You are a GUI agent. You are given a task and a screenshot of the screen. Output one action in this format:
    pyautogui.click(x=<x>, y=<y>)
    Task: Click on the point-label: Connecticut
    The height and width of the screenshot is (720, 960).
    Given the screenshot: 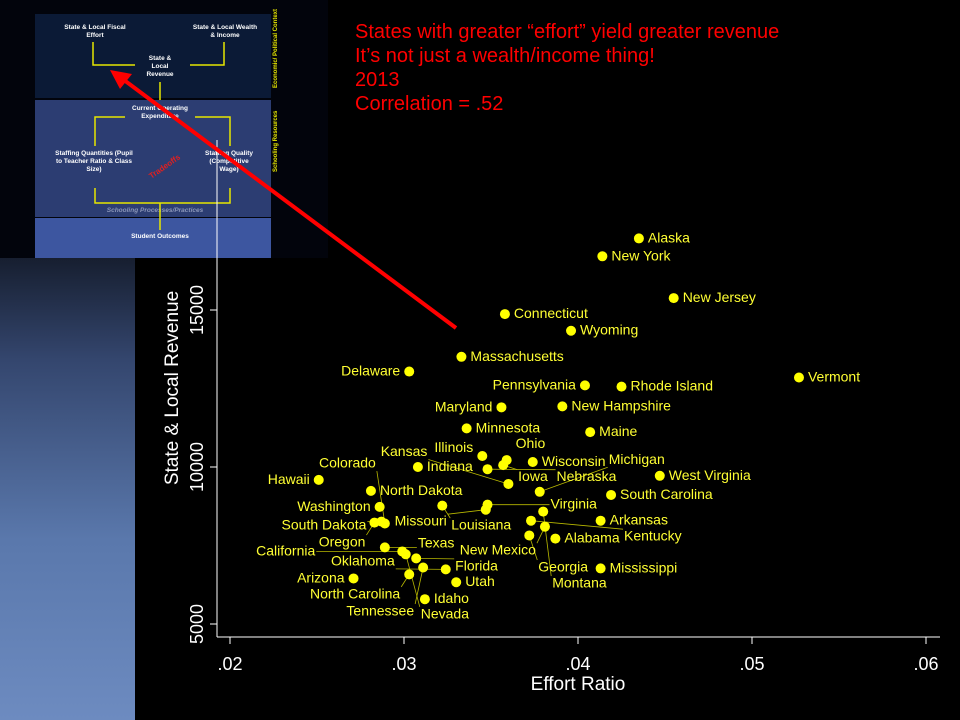 What is the action you would take?
    pyautogui.click(x=551, y=313)
    